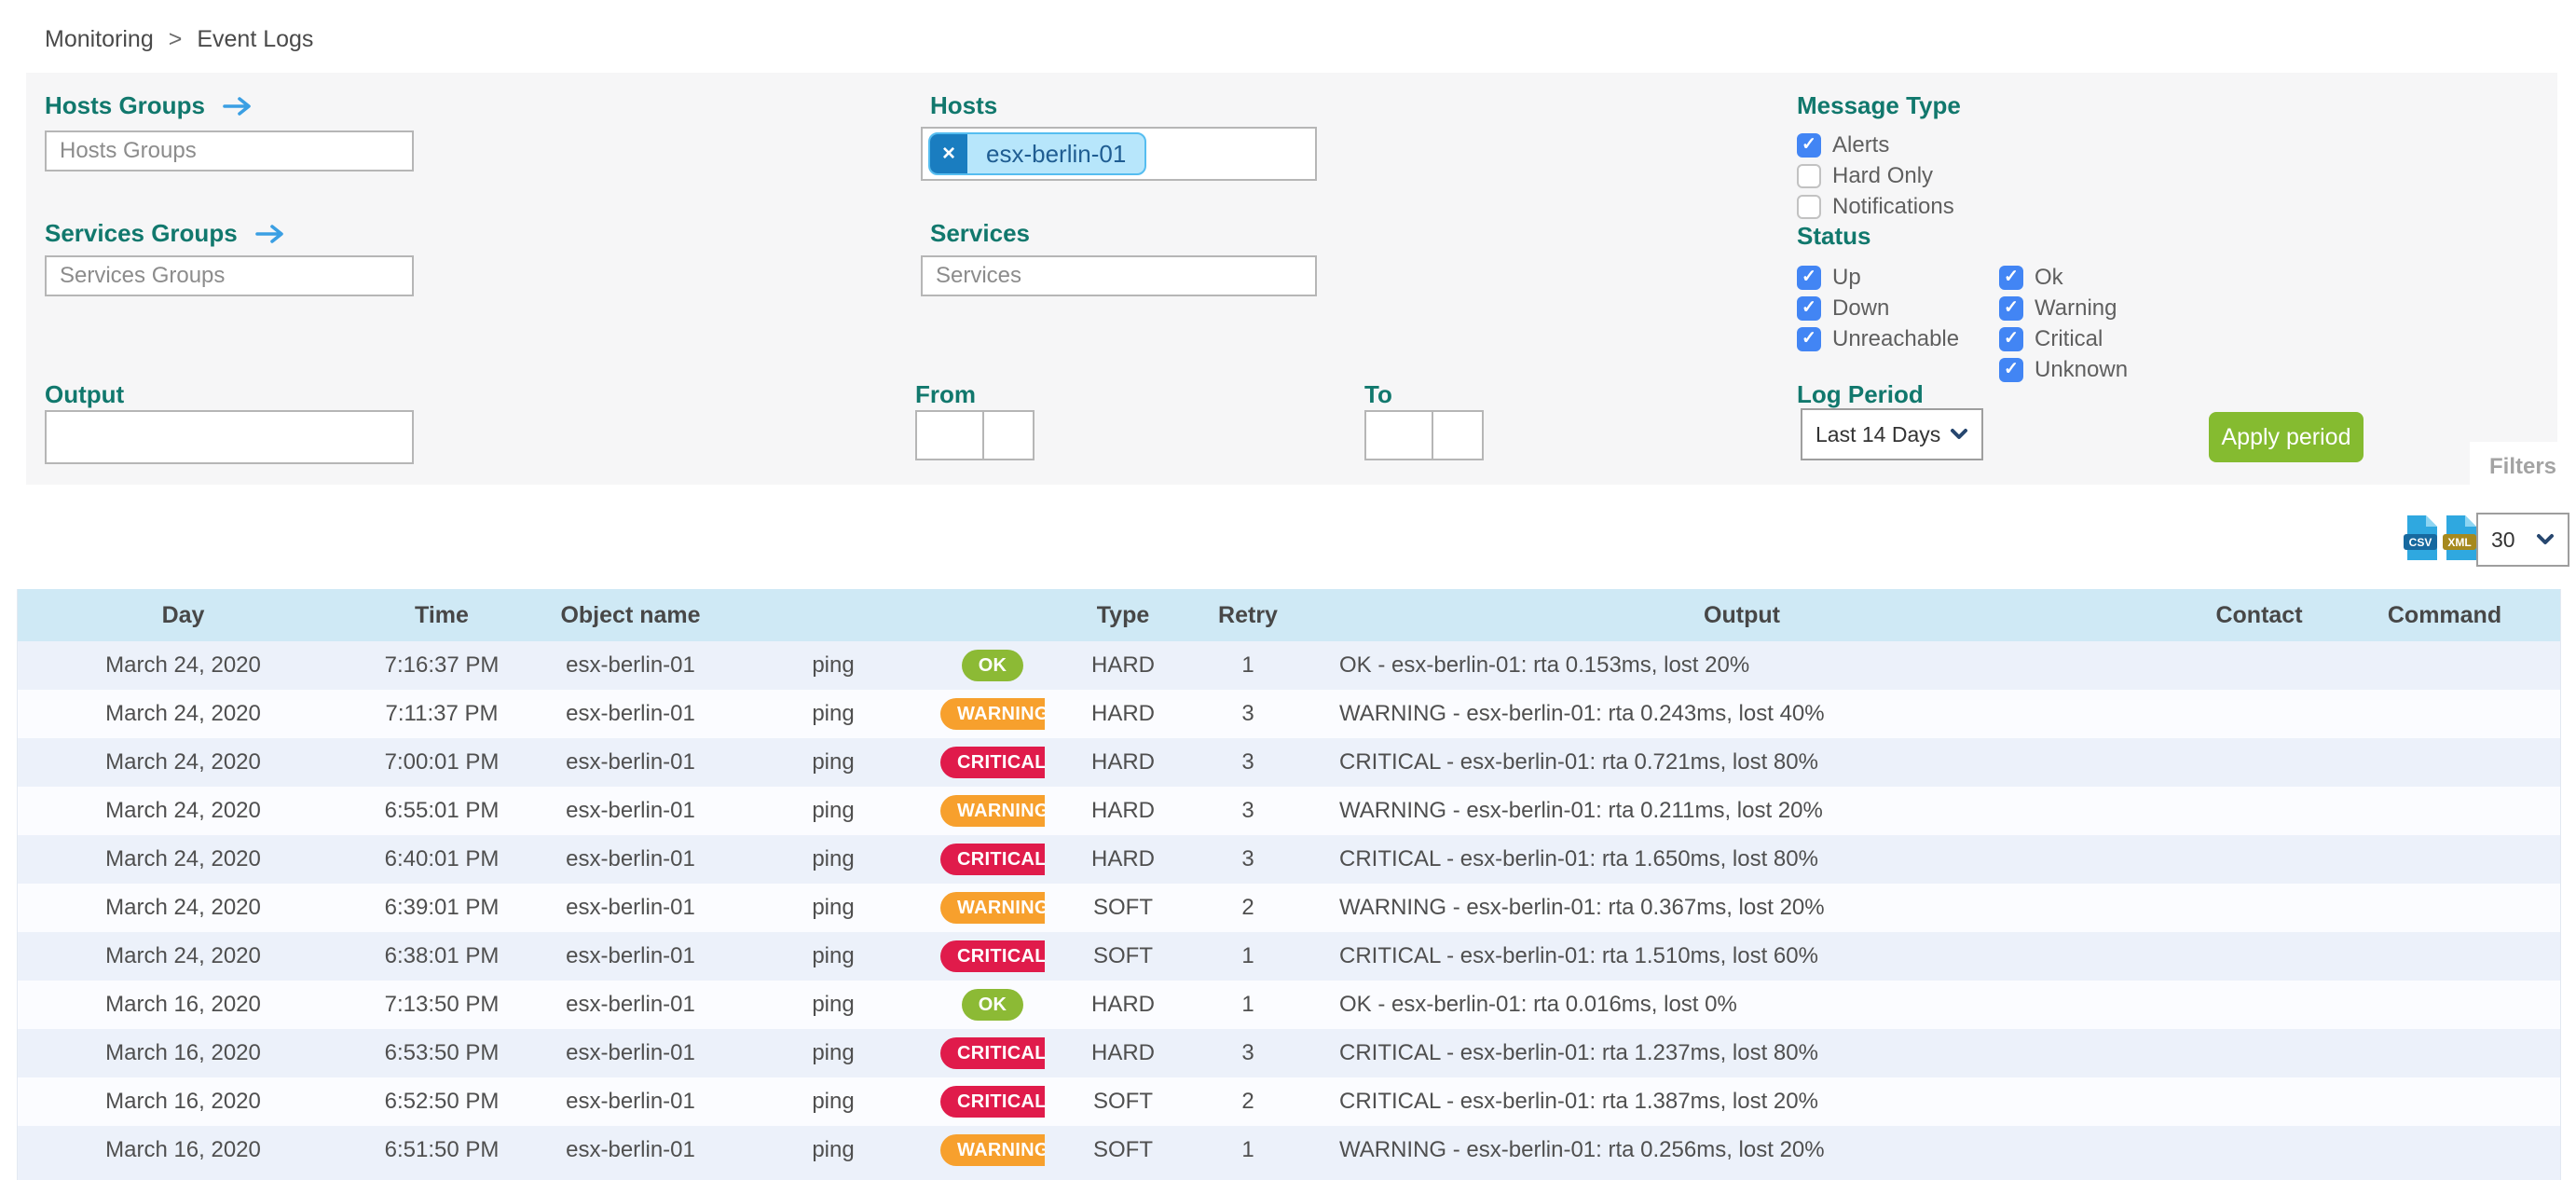 The image size is (2576, 1180). What do you see at coordinates (255, 39) in the screenshot?
I see `breadcrumb-event-logs: Event Logs` at bounding box center [255, 39].